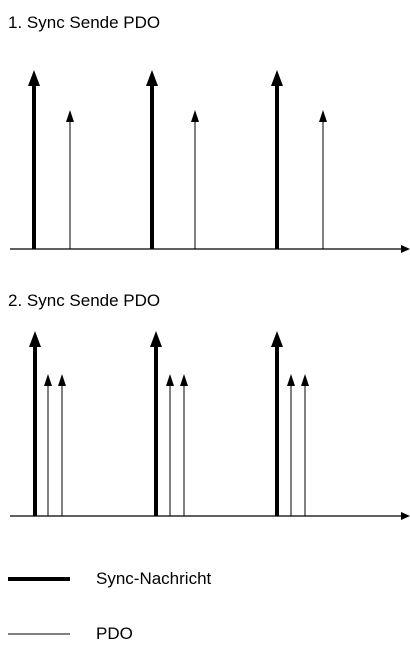 This screenshot has height=646, width=410. I want to click on panel-1-title: 1. Sync Sende PDO, so click(84, 22).